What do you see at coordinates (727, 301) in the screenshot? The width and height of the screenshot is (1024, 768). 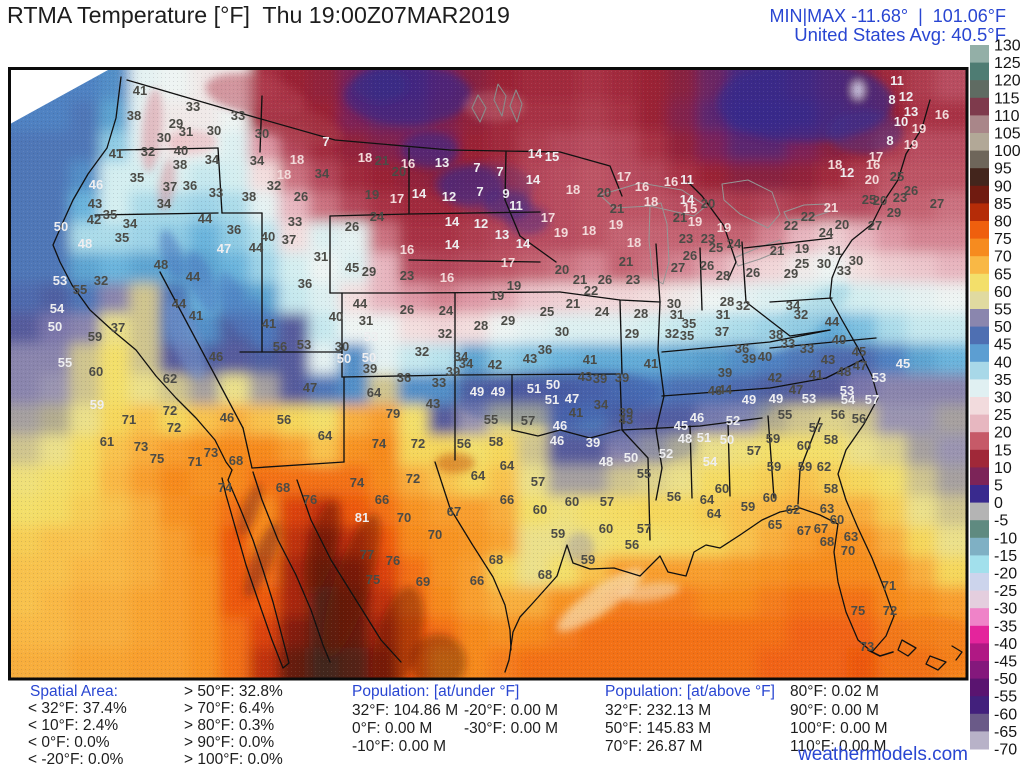 I see `svg-text: 28` at bounding box center [727, 301].